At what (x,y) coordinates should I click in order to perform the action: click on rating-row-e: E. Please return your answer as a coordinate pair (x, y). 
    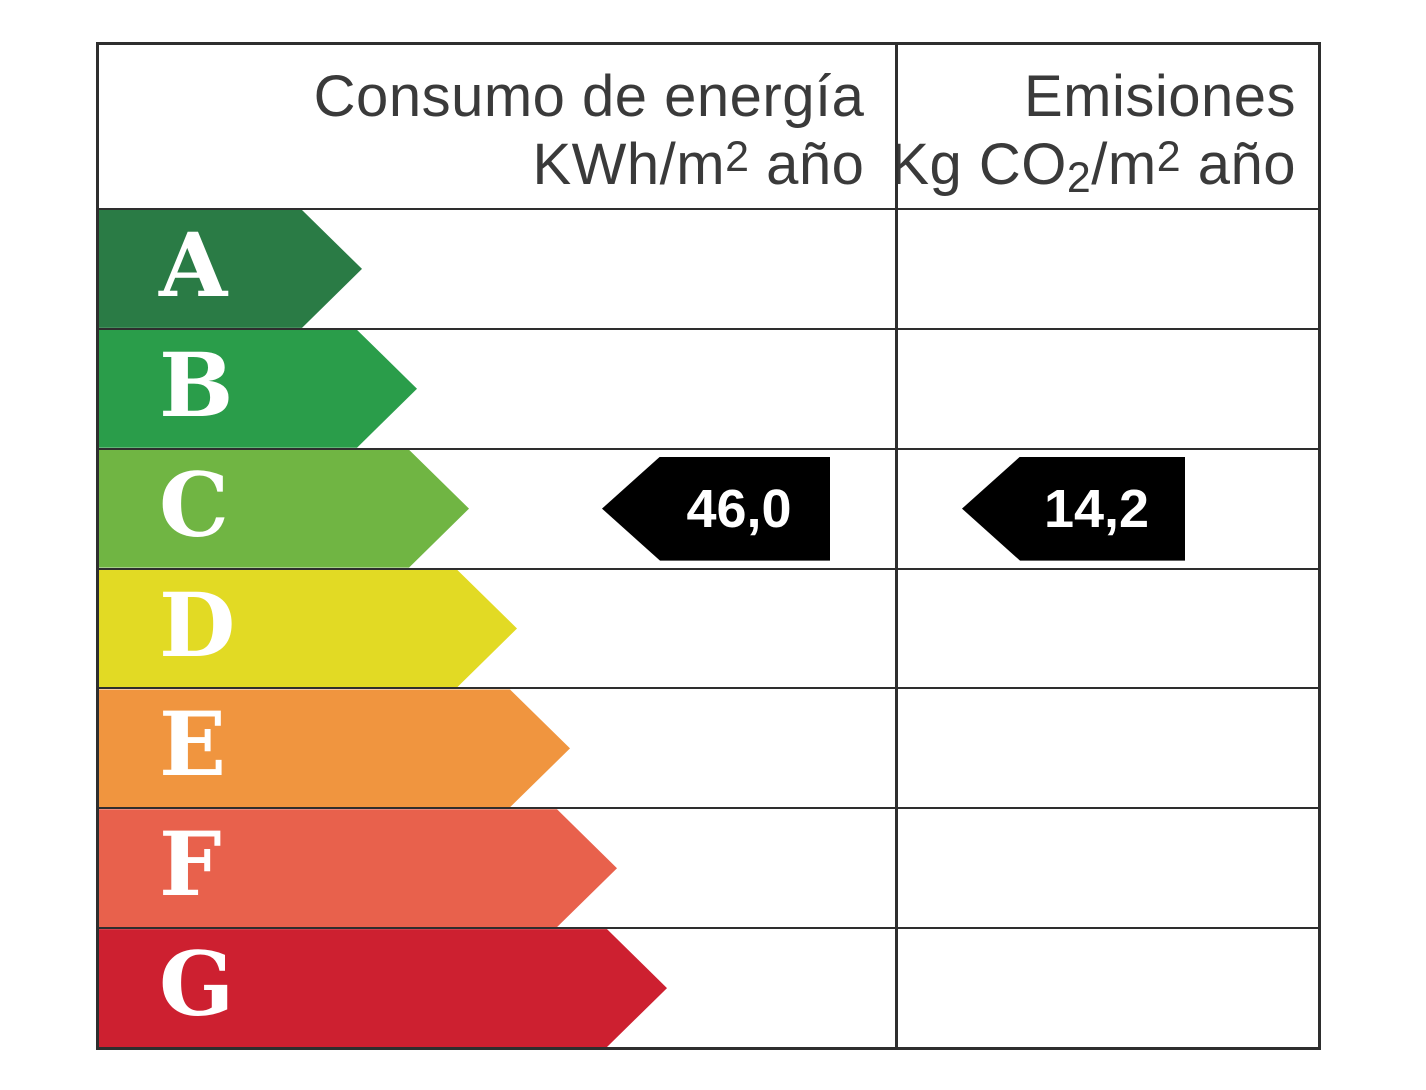
    Looking at the image, I should click on (708, 747).